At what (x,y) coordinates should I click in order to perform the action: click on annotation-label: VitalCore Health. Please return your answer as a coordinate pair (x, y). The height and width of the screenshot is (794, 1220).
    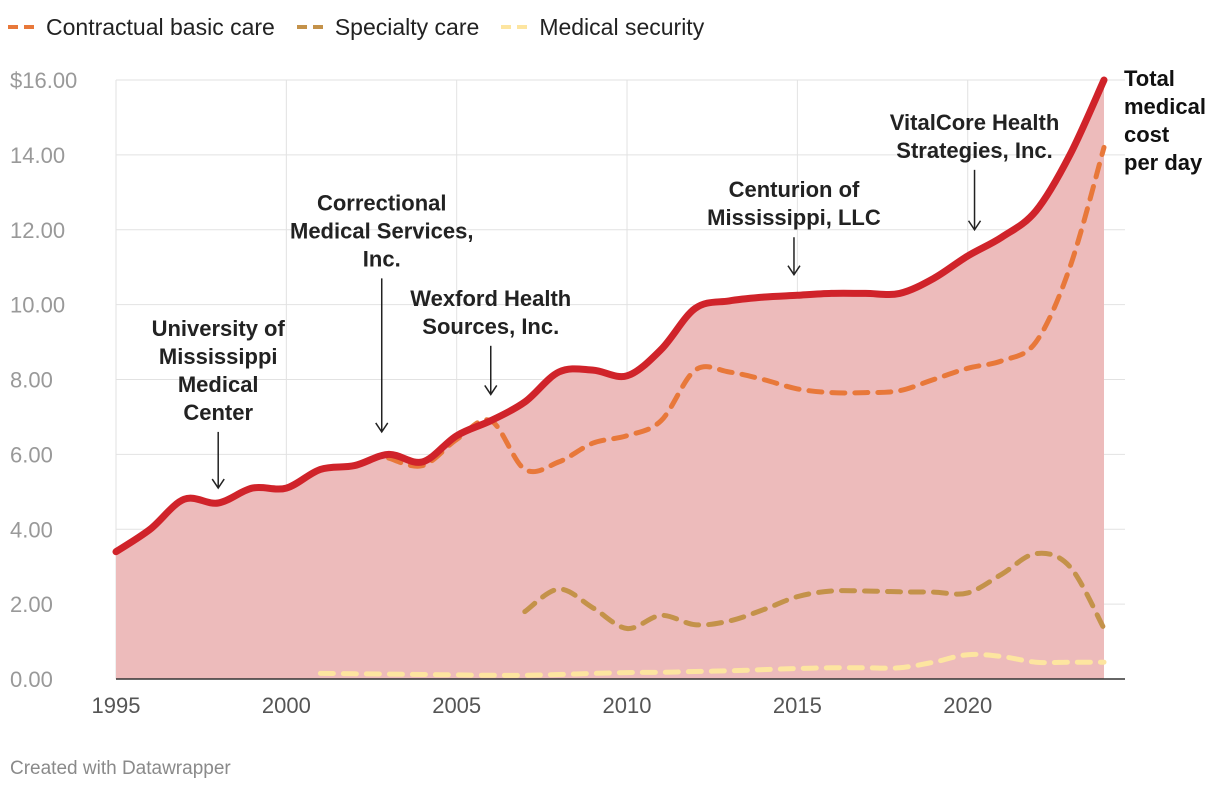
    Looking at the image, I should click on (975, 122).